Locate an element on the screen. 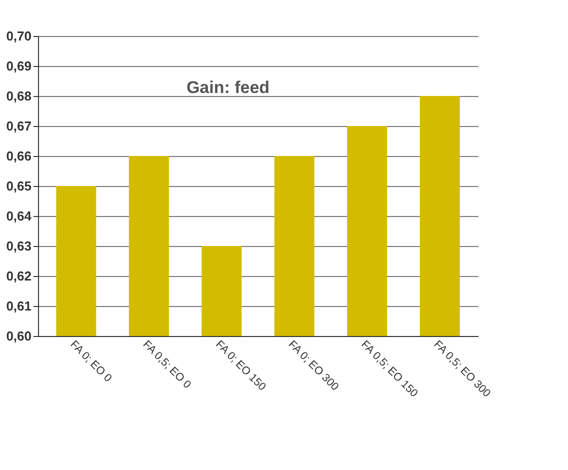 Image resolution: width=568 pixels, height=470 pixels. x-tick-label: FA 0,5; EO 0 is located at coordinates (167, 365).